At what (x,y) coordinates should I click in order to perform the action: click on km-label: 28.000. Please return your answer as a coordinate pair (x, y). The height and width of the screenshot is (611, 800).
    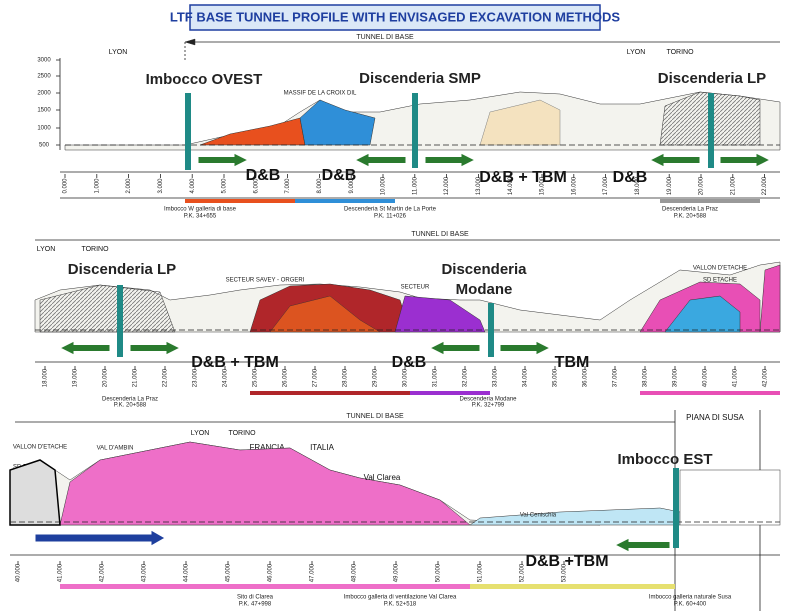
    Looking at the image, I should click on (346, 377).